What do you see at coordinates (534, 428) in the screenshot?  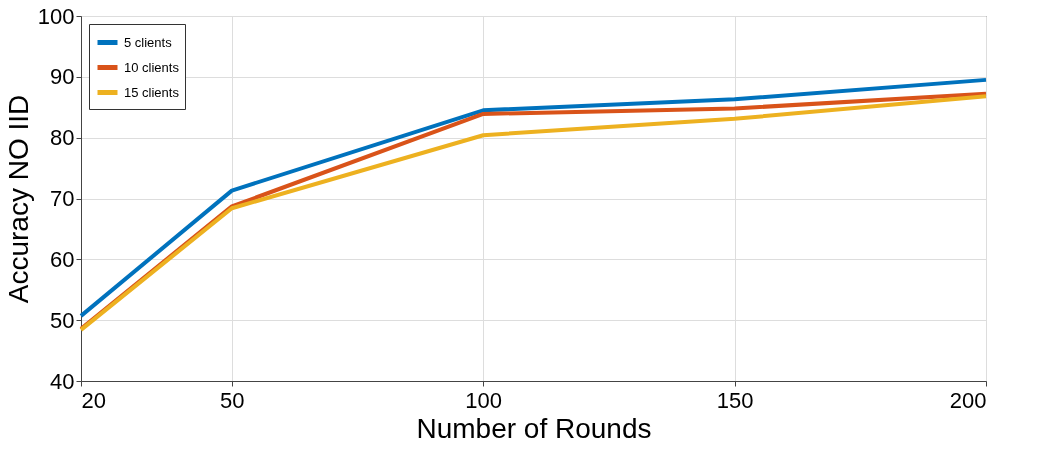 I see `x-axis-title: Number of Rounds` at bounding box center [534, 428].